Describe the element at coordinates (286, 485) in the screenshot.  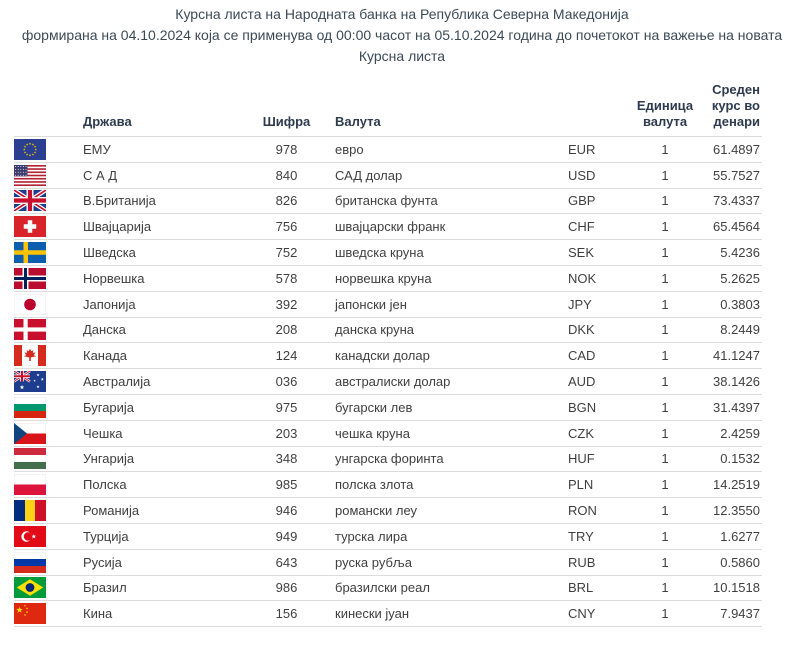
I see `numeric-code: 985` at that location.